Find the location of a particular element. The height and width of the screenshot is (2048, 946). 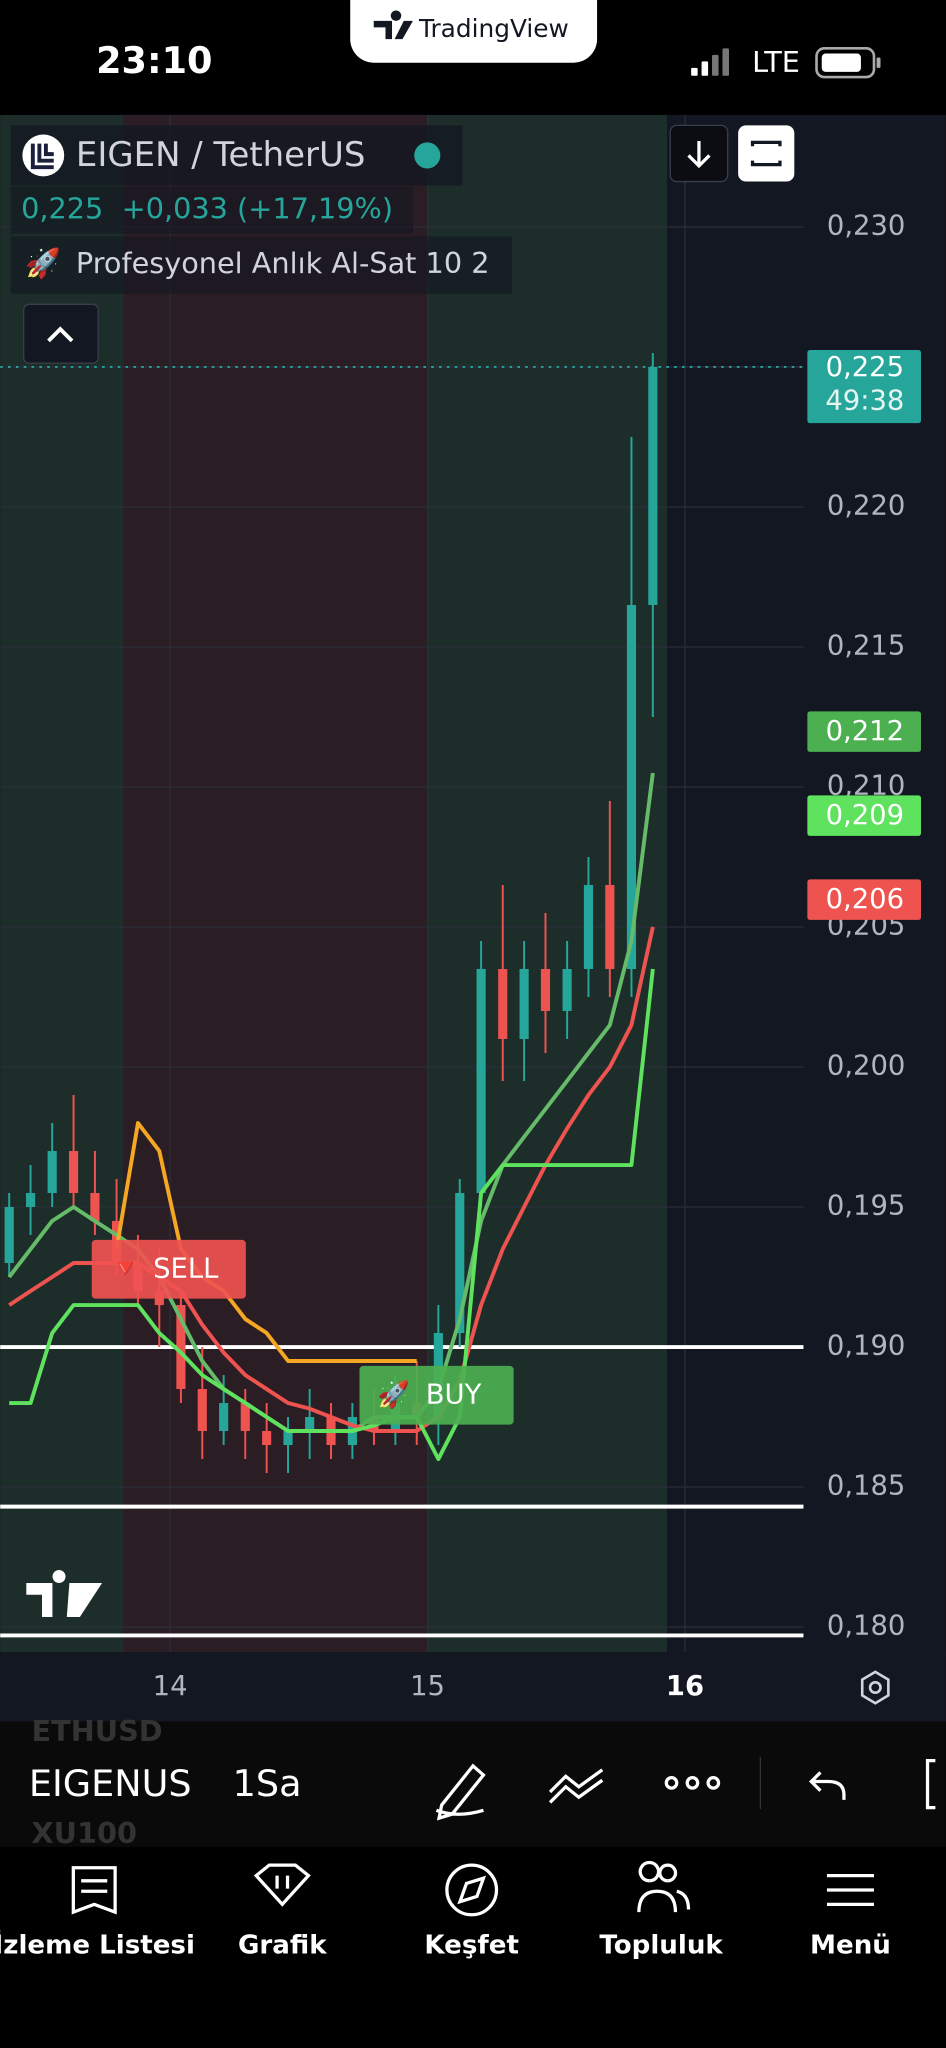

market-status is located at coordinates (427, 155).